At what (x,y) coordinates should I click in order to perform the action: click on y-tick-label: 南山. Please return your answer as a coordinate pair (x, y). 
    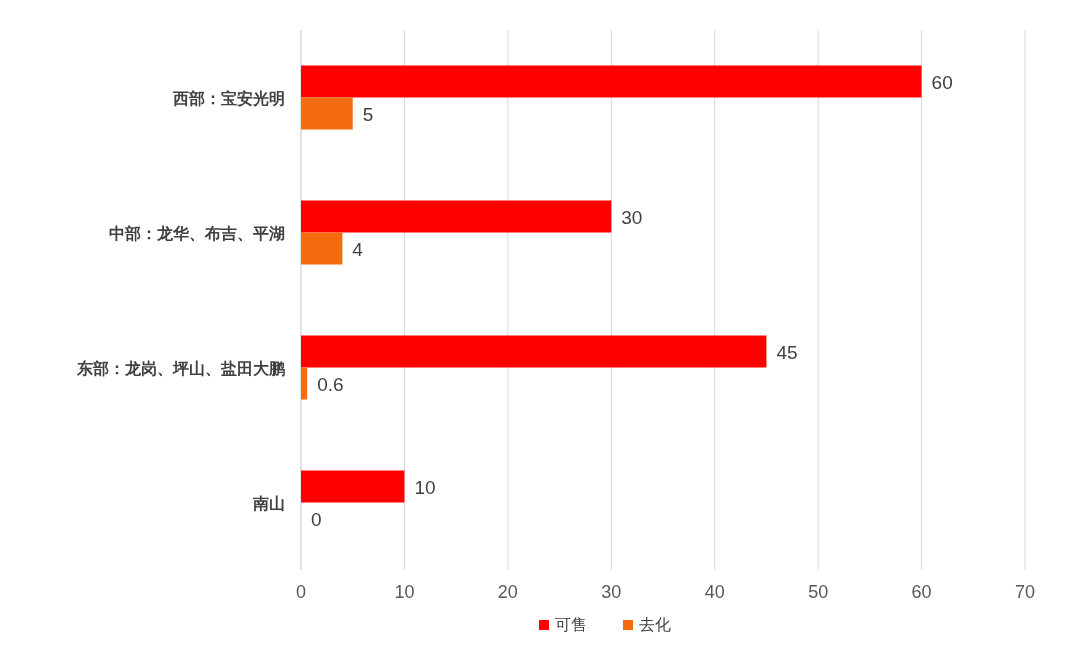
    Looking at the image, I should click on (268, 503).